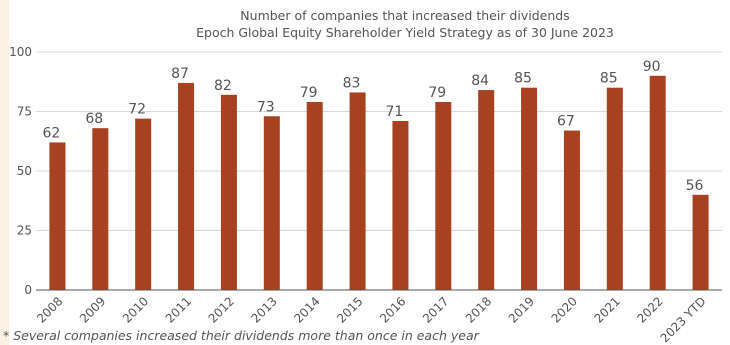 The image size is (730, 345). What do you see at coordinates (143, 204) in the screenshot?
I see `bar-2010` at bounding box center [143, 204].